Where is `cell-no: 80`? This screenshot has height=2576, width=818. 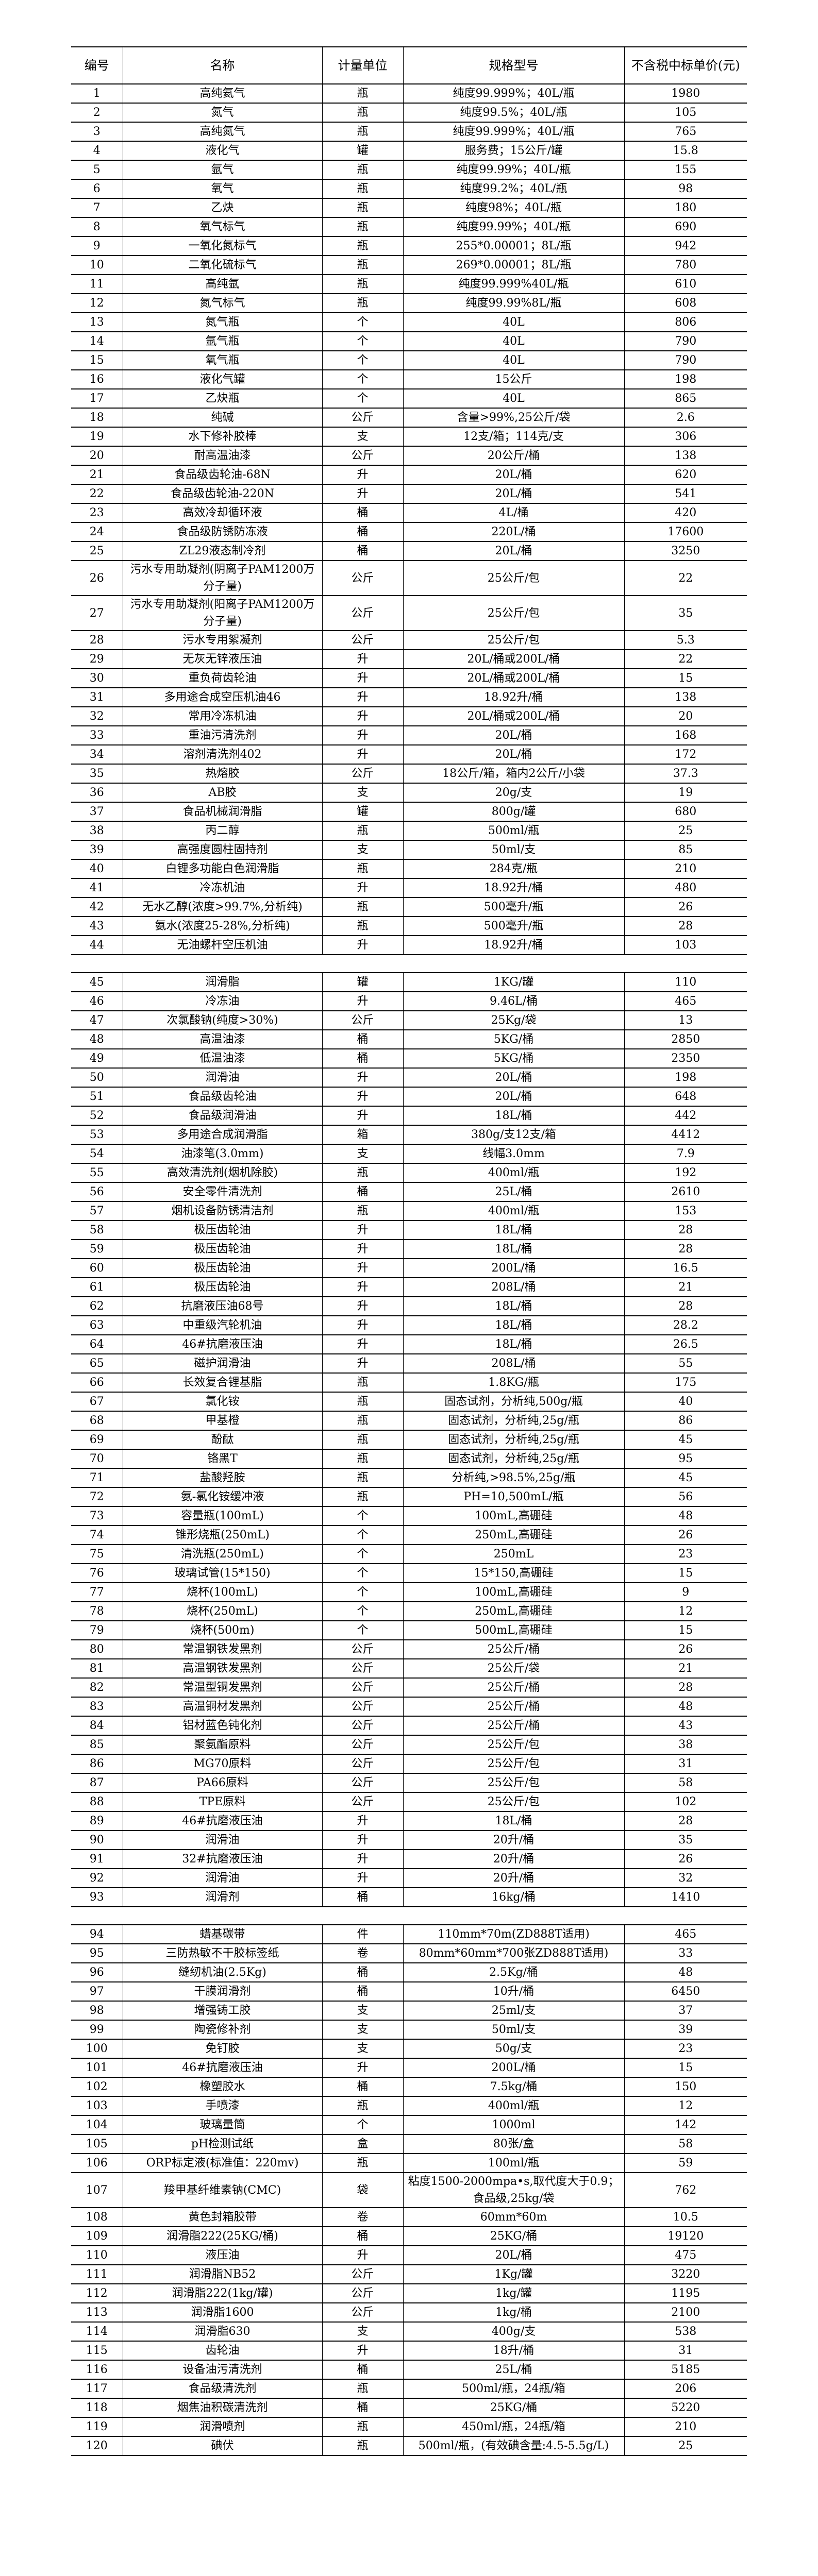 cell-no: 80 is located at coordinates (97, 1649).